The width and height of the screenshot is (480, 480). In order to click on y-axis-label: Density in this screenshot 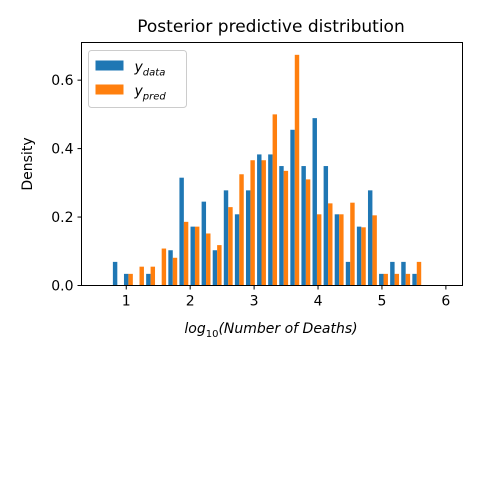, I will do `click(28, 163)`.